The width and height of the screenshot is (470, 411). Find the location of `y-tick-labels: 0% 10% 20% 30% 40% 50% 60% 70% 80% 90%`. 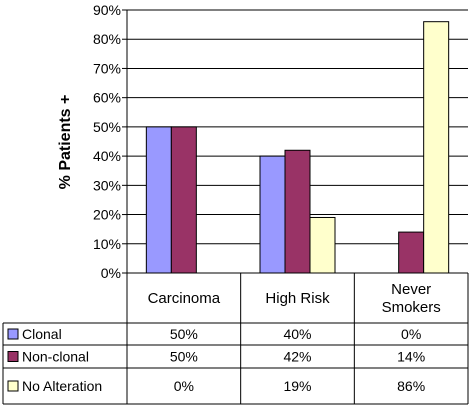

y-tick-labels: 0% 10% 20% 30% 40% 50% 60% 70% 80% 90% is located at coordinates (107, 141).